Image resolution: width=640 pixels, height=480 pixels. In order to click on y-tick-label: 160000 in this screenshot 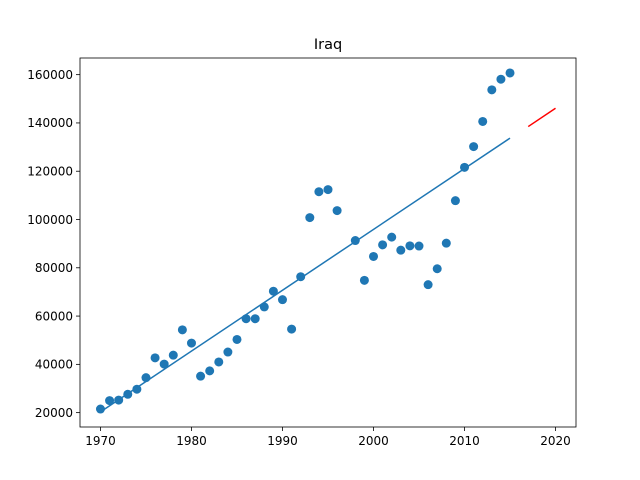, I will do `click(50, 75)`.